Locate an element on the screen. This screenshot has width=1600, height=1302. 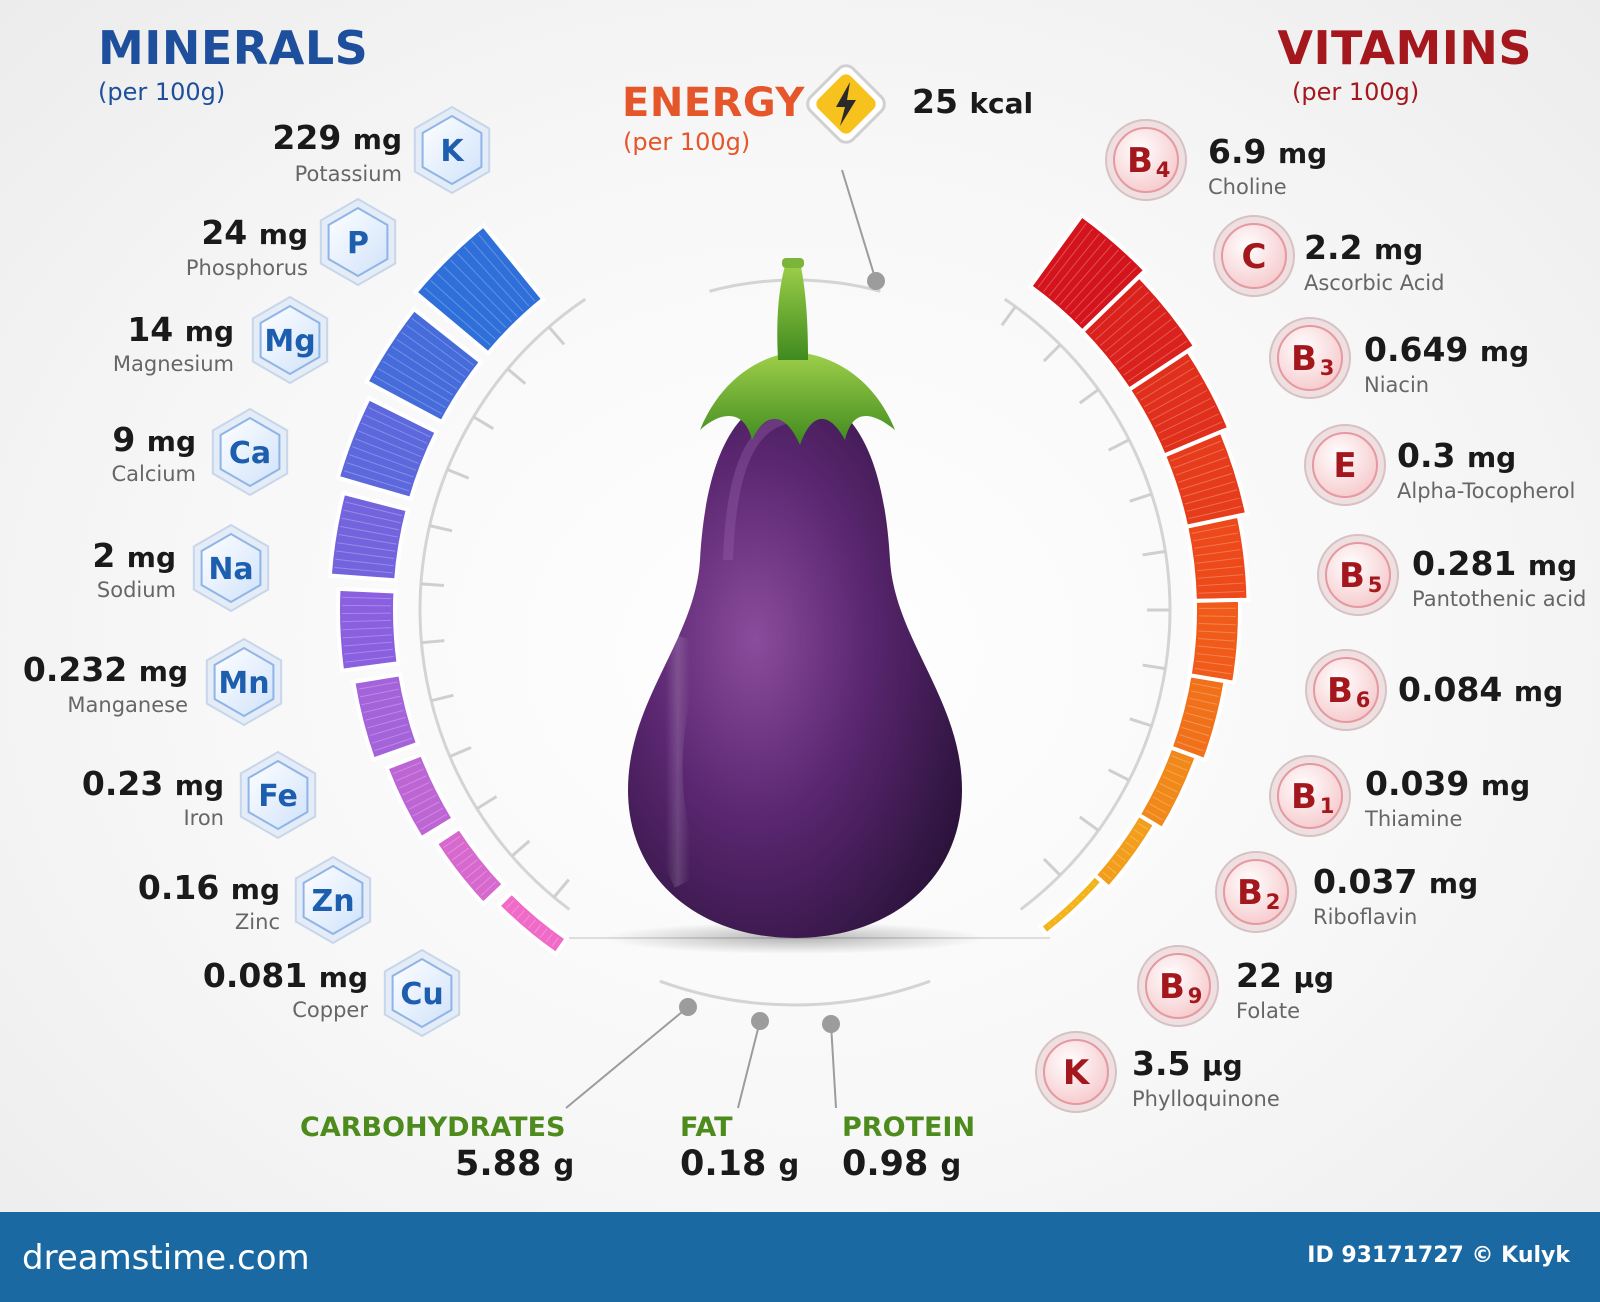
hexagon-badge-icon: Mn is located at coordinates (244, 682).